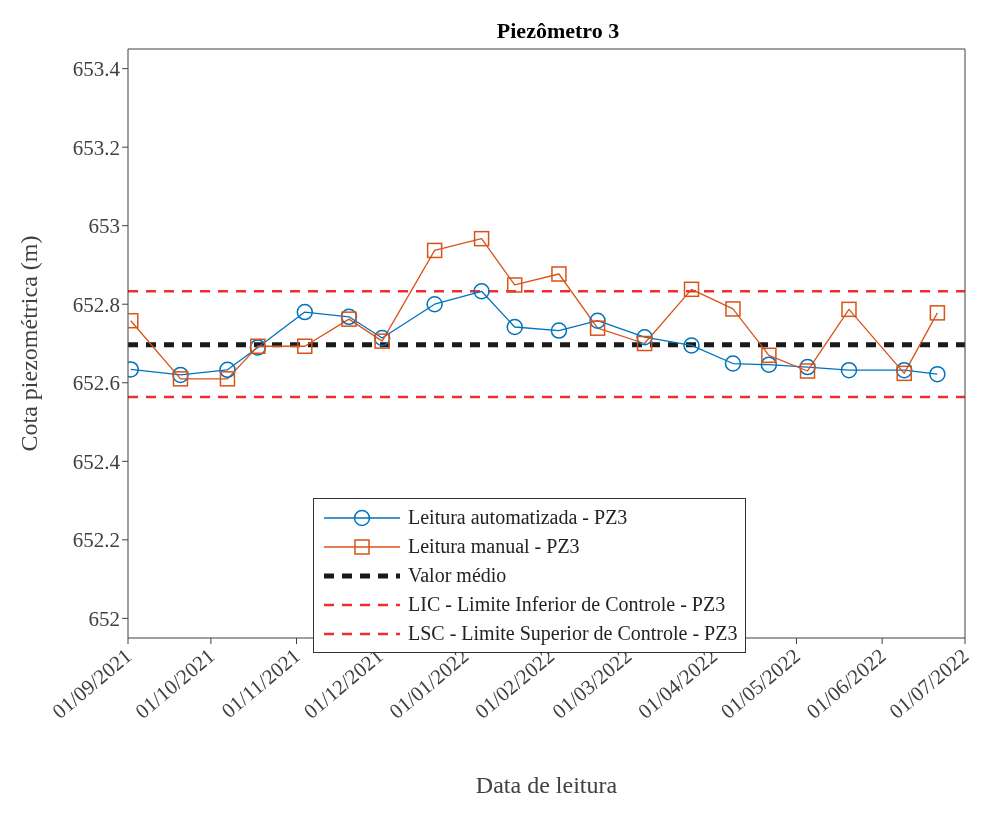 This screenshot has width=1005, height=825. Describe the element at coordinates (104, 618) in the screenshot. I see `y-tick-label: 652` at that location.